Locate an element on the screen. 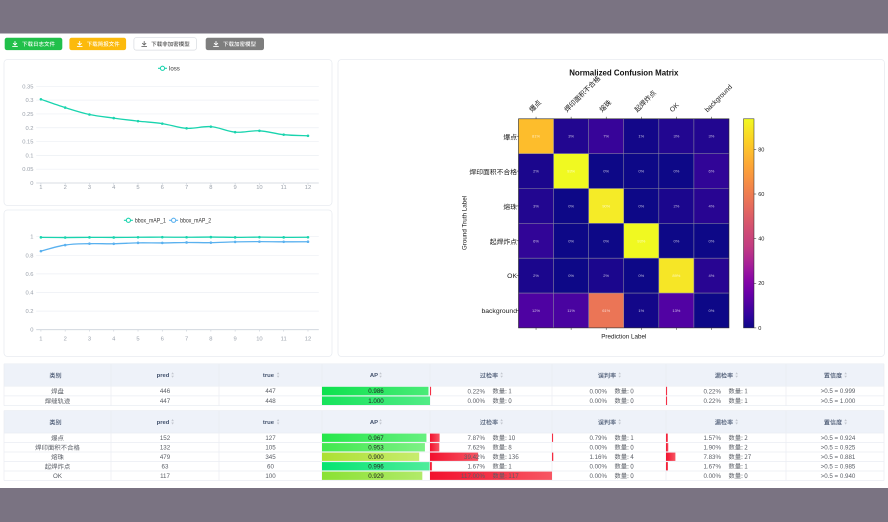 The width and height of the screenshot is (888, 522). svg-text: >0.5 = 0.925 is located at coordinates (838, 447).